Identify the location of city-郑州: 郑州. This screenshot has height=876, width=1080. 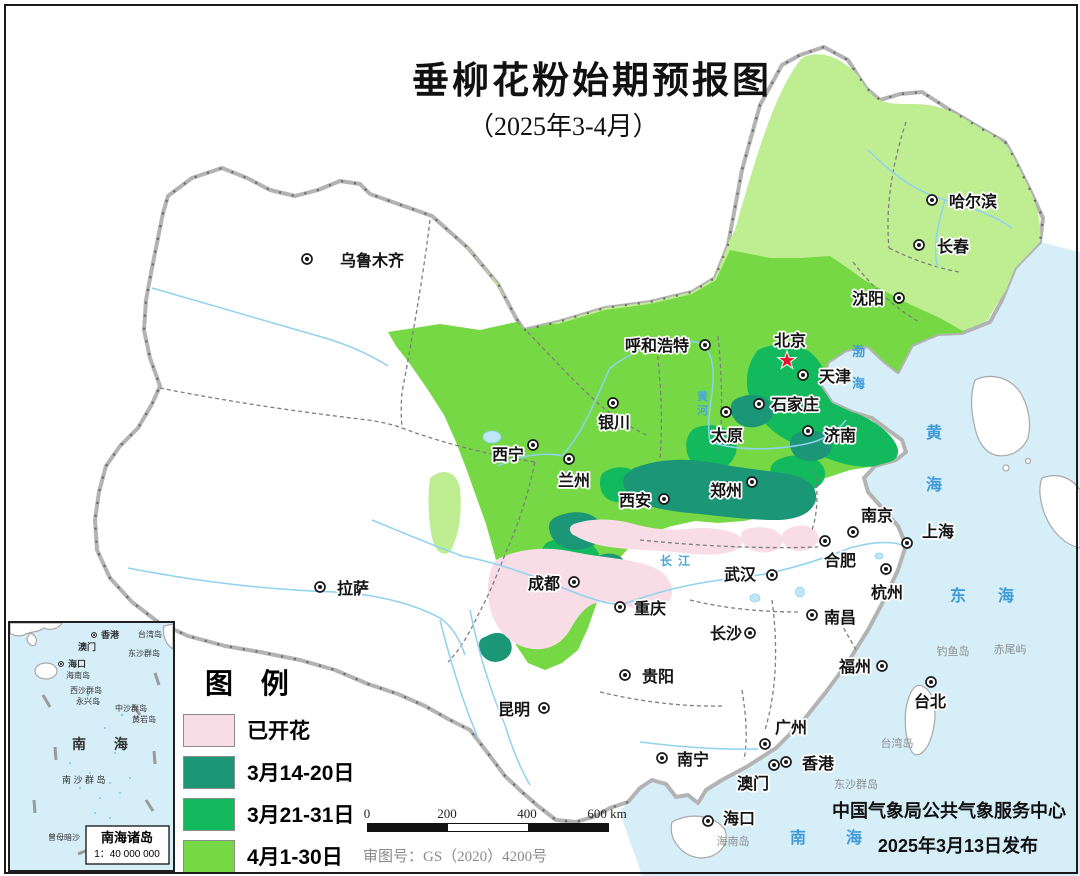
(733, 489).